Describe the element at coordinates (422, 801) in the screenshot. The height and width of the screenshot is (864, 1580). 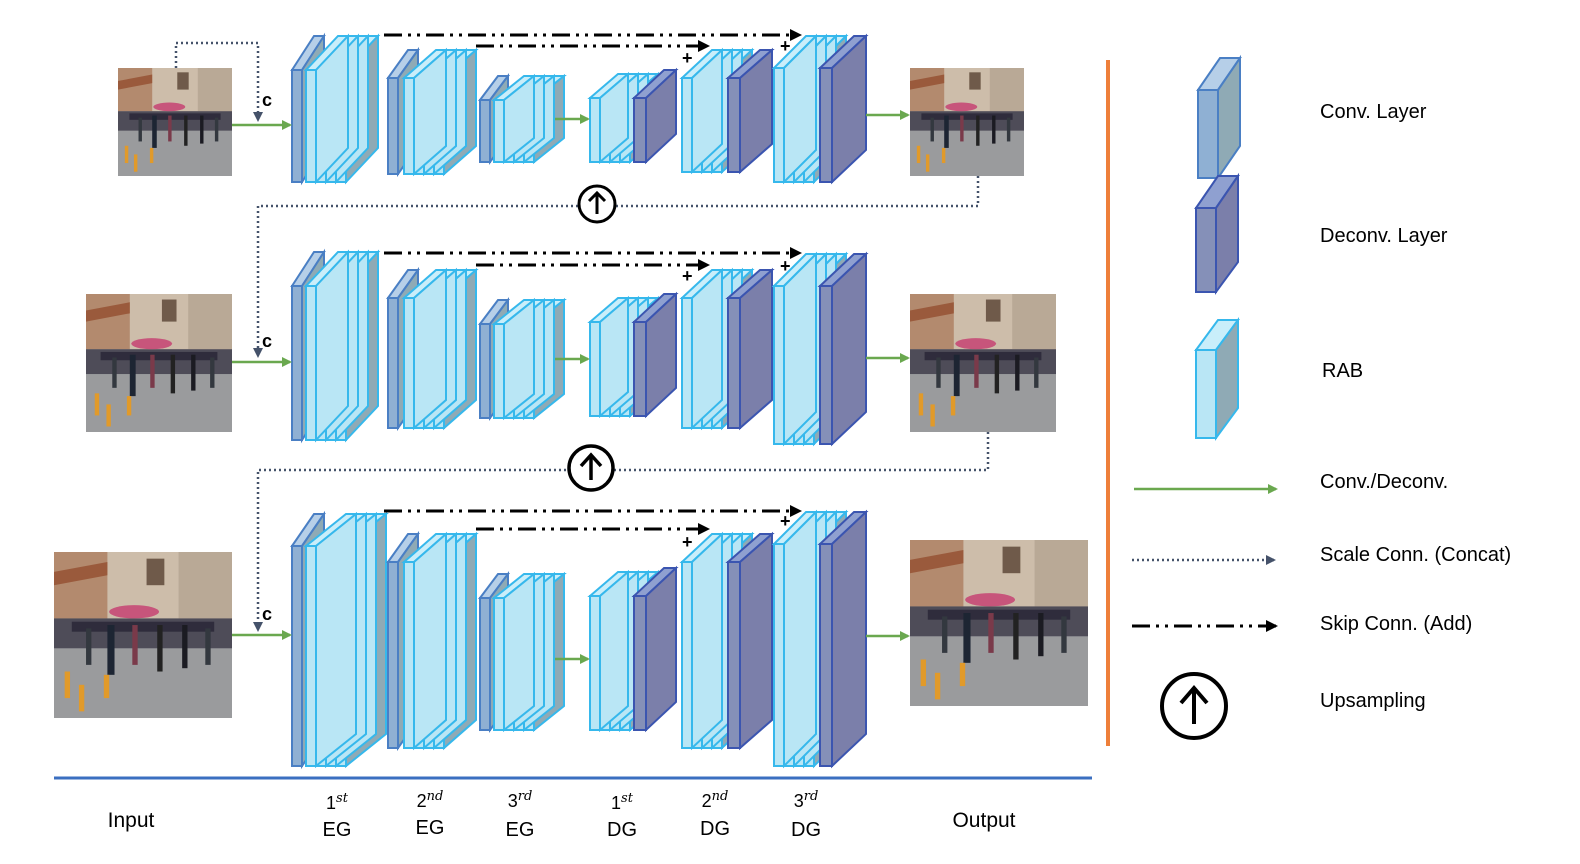
I see `stage-ordinal: 2` at that location.